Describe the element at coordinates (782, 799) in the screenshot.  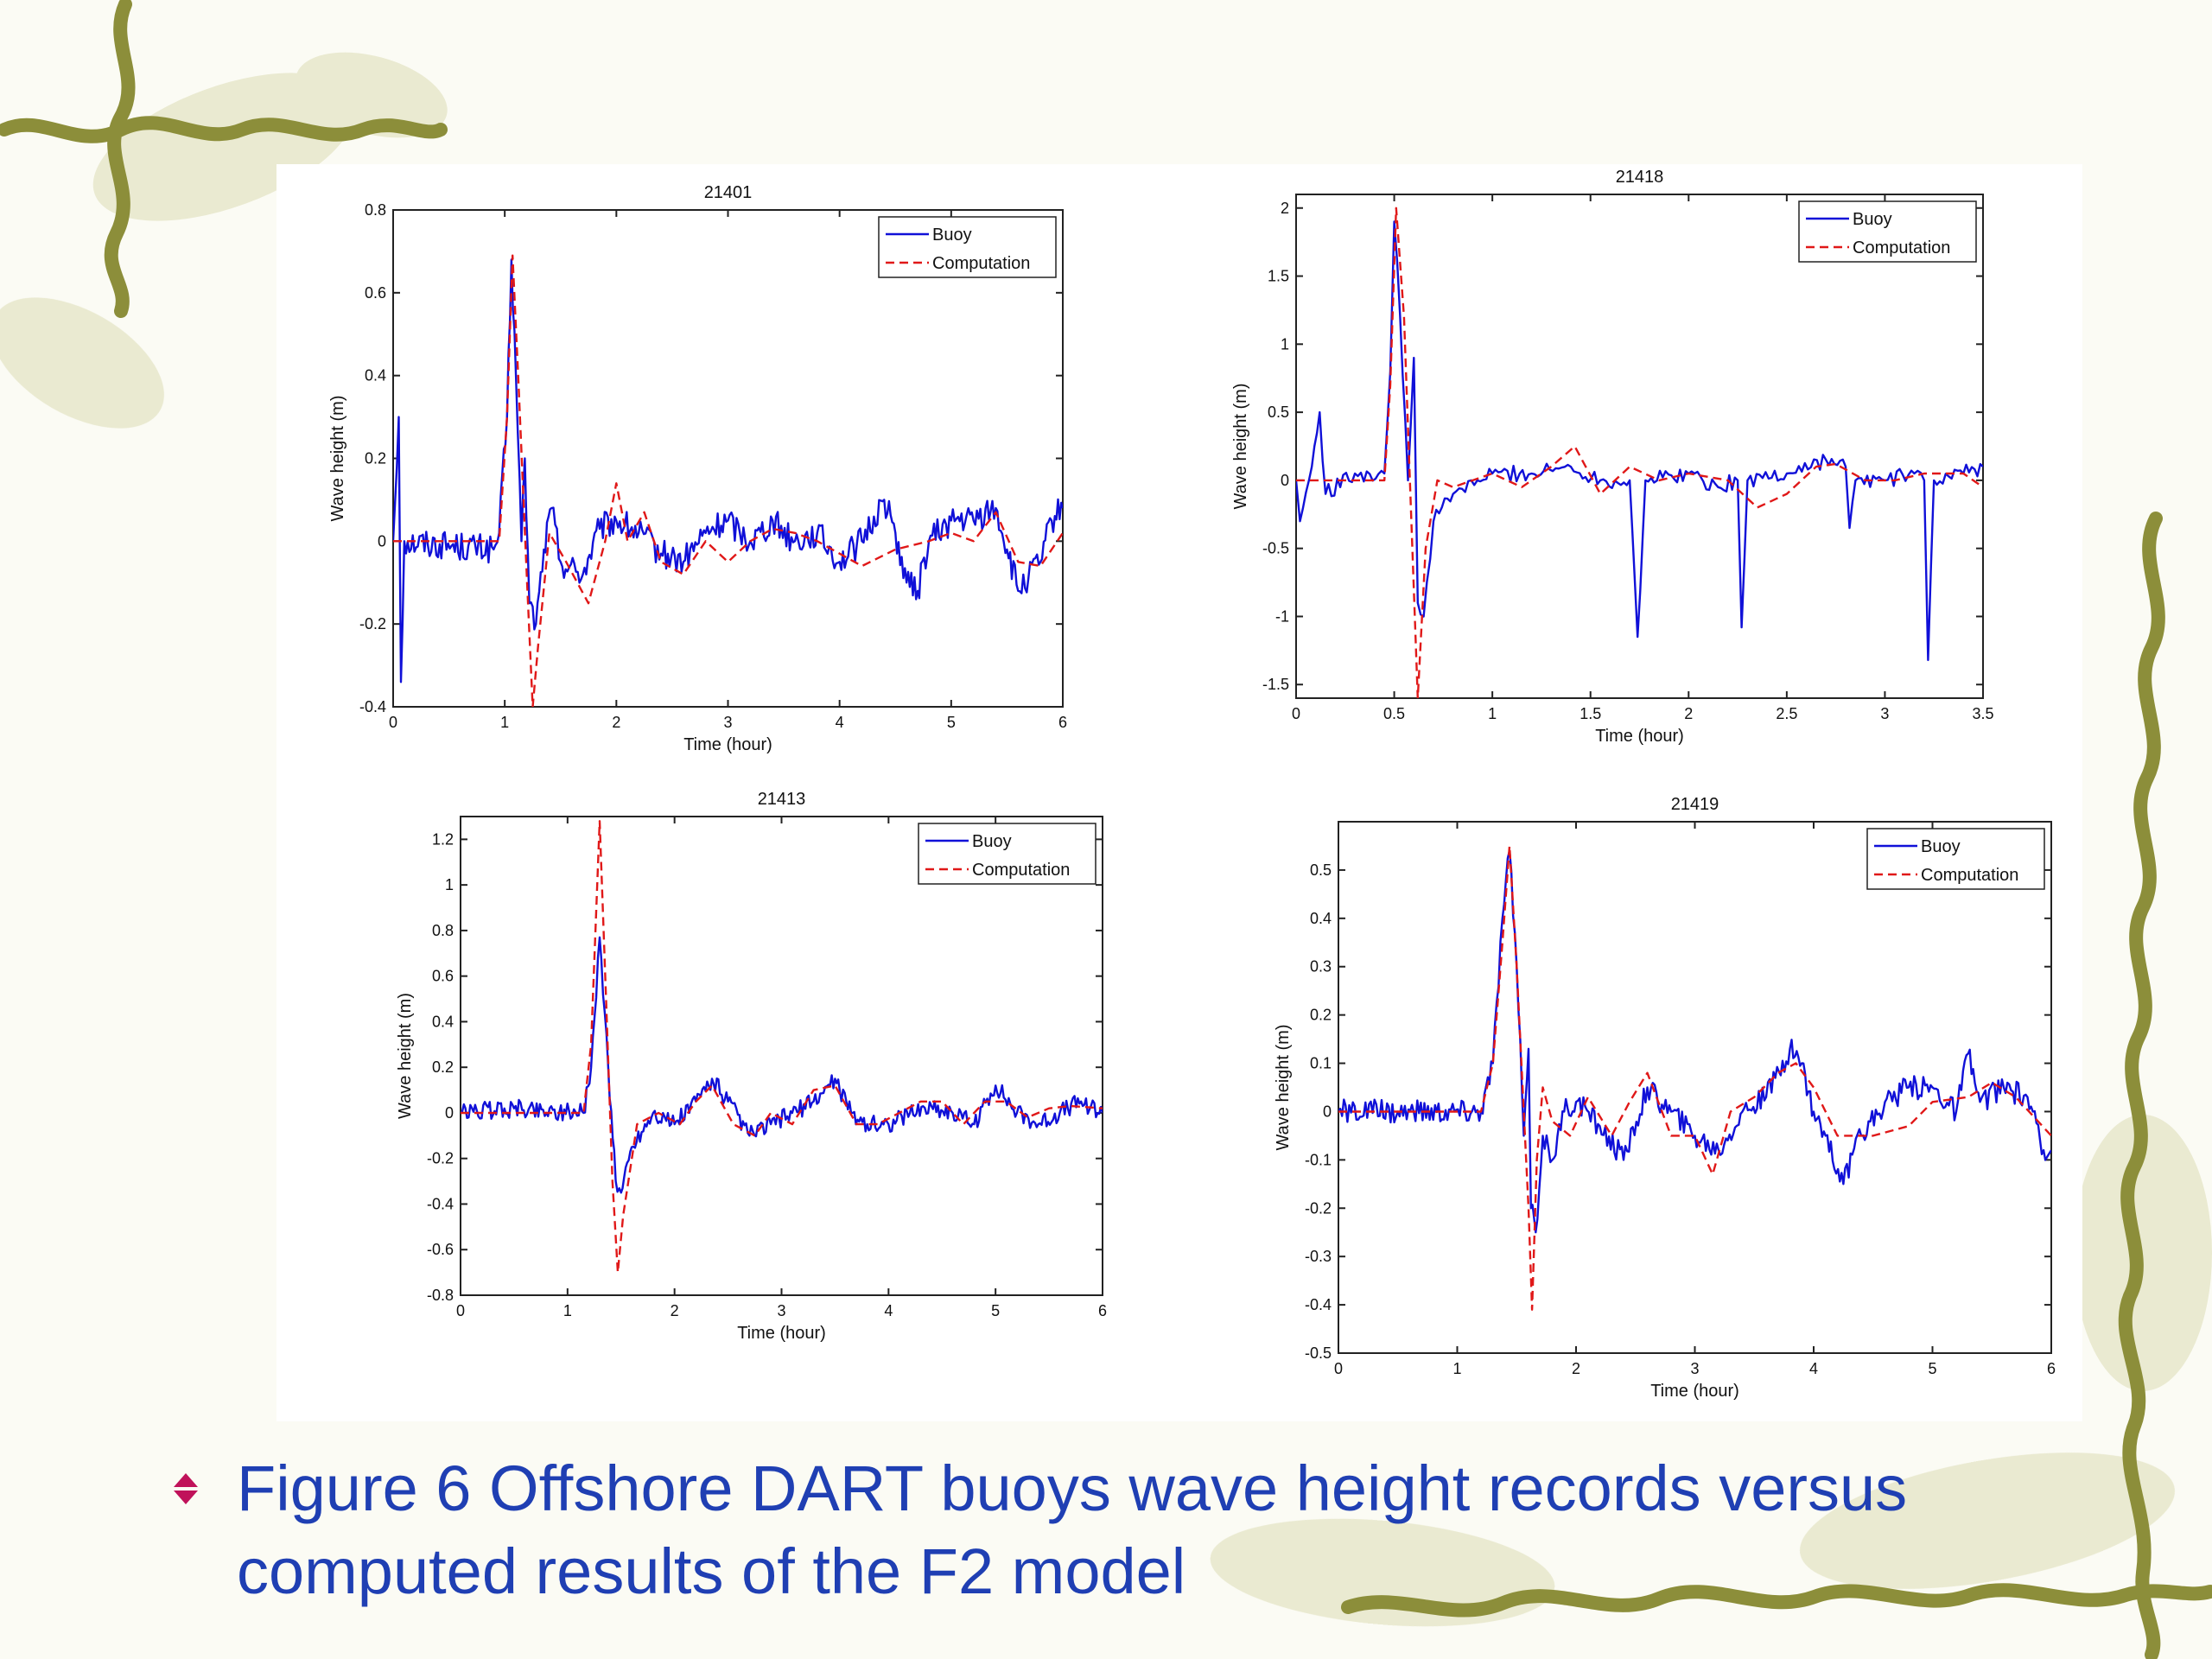
I see `plot-title: 21413` at that location.